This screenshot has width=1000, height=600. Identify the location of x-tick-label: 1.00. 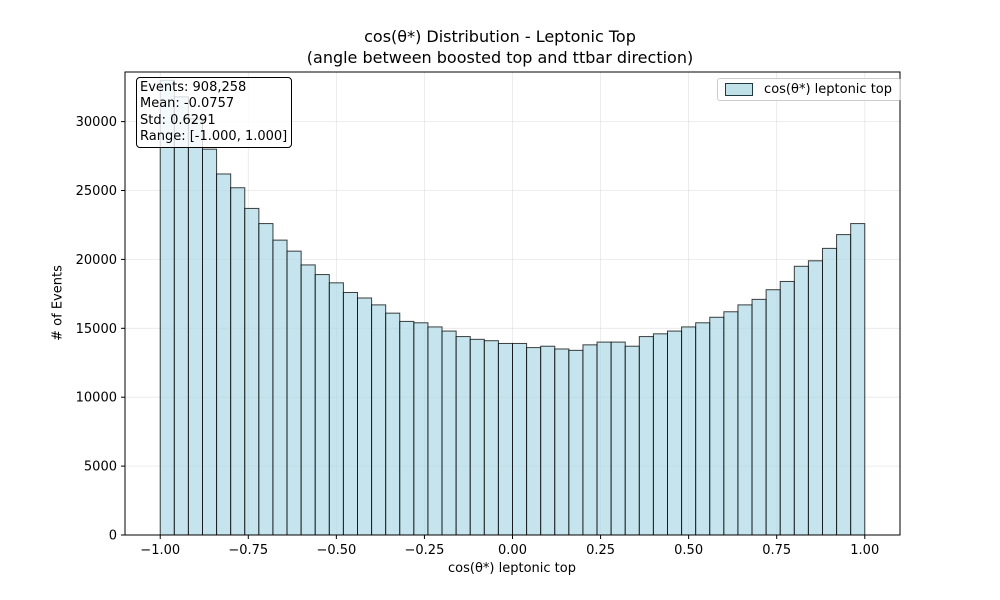
(864, 550).